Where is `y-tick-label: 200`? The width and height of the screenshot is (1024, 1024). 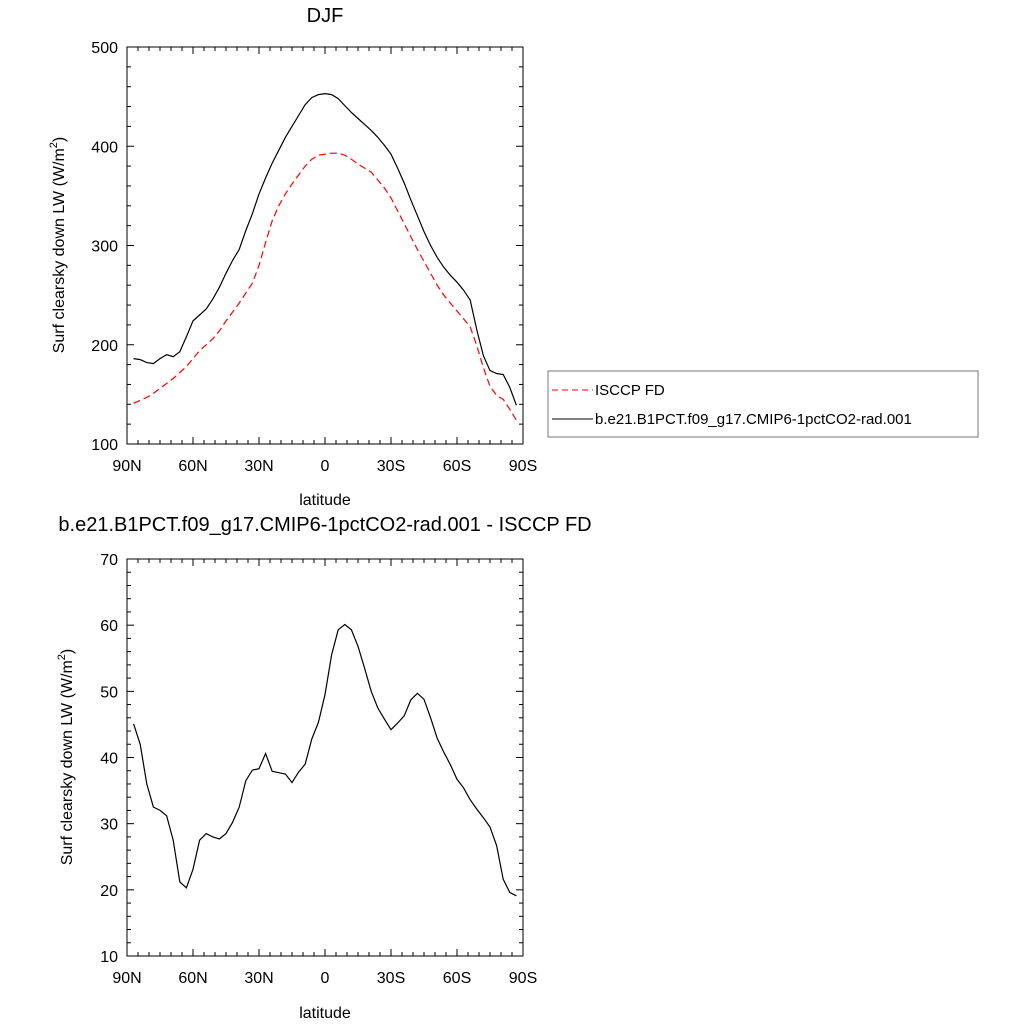
y-tick-label: 200 is located at coordinates (104, 346).